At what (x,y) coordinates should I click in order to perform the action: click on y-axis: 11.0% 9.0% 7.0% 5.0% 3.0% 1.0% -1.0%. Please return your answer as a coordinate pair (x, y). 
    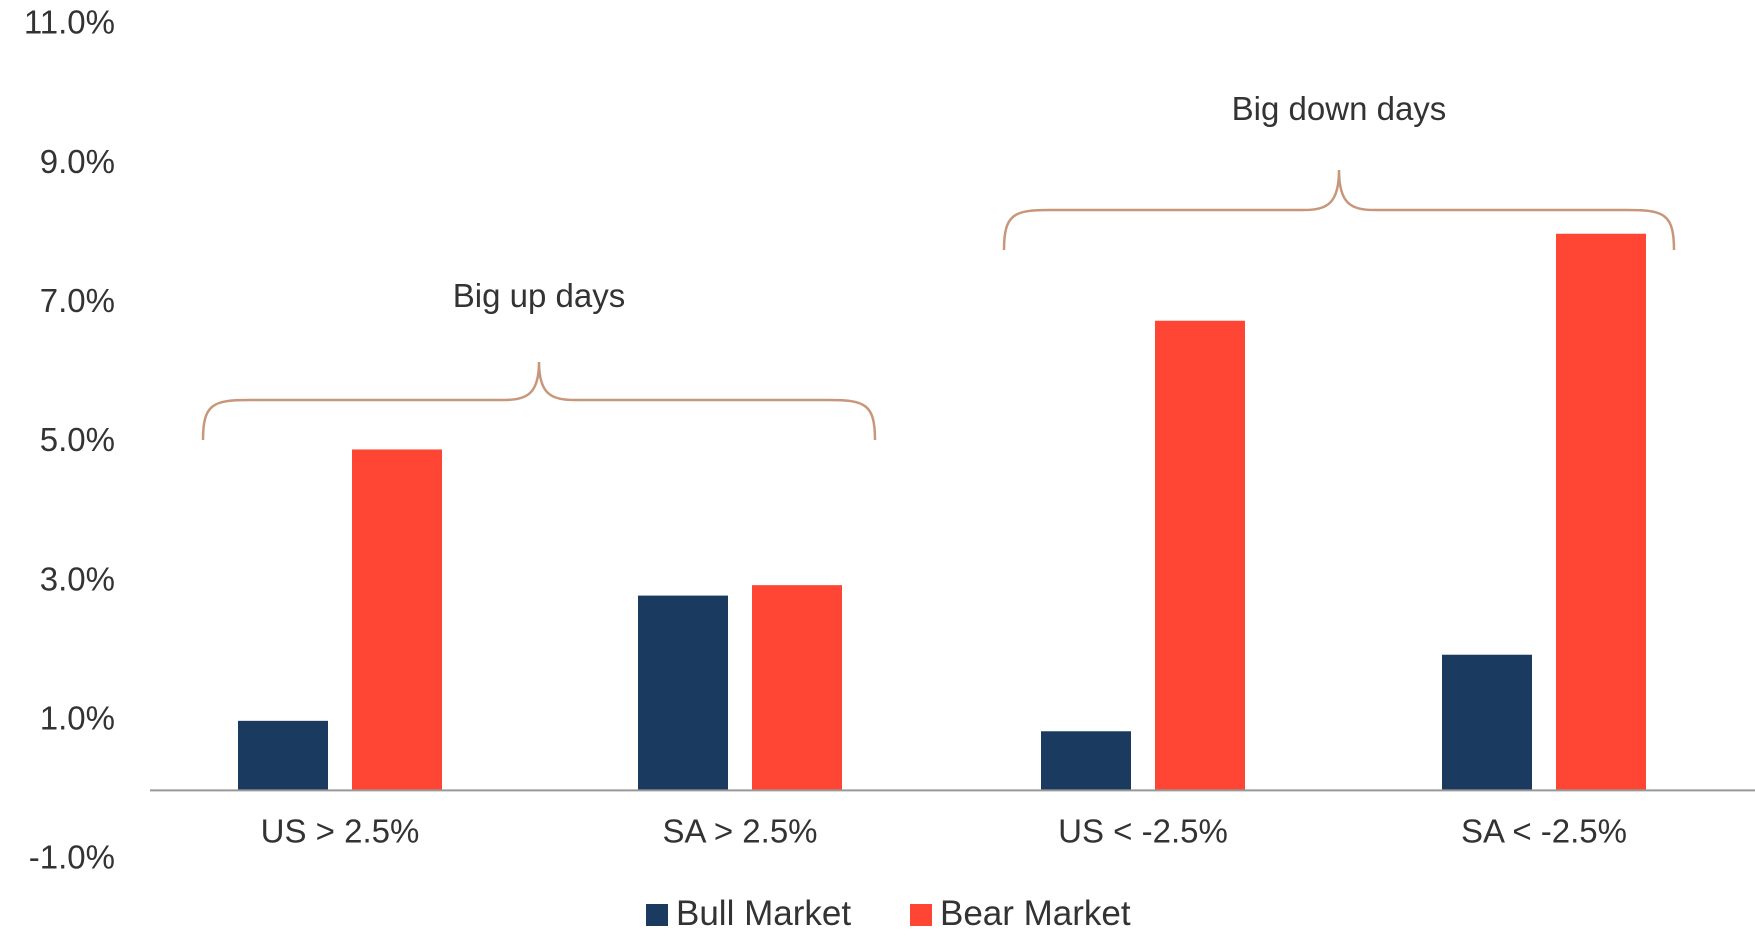
    Looking at the image, I should click on (69, 440).